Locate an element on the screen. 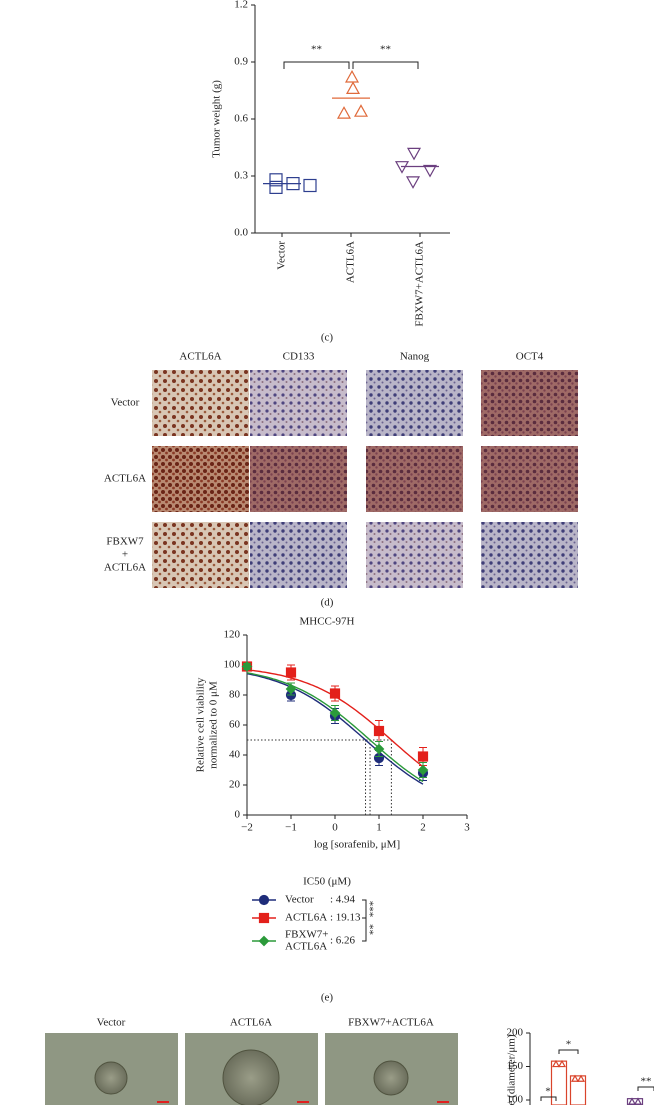  ihc-row-label: FBXW7 is located at coordinates (125, 542).